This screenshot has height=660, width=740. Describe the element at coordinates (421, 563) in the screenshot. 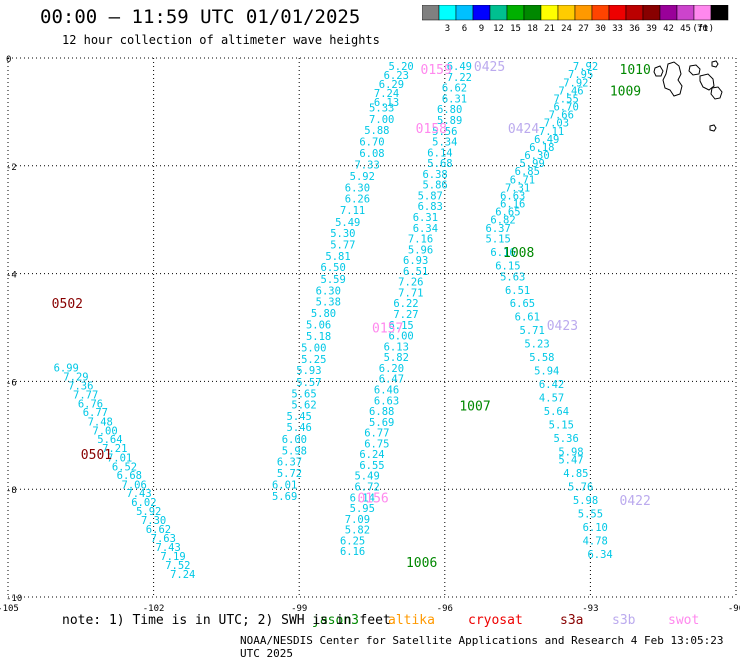

I see `pass-time-label: 1006` at that location.